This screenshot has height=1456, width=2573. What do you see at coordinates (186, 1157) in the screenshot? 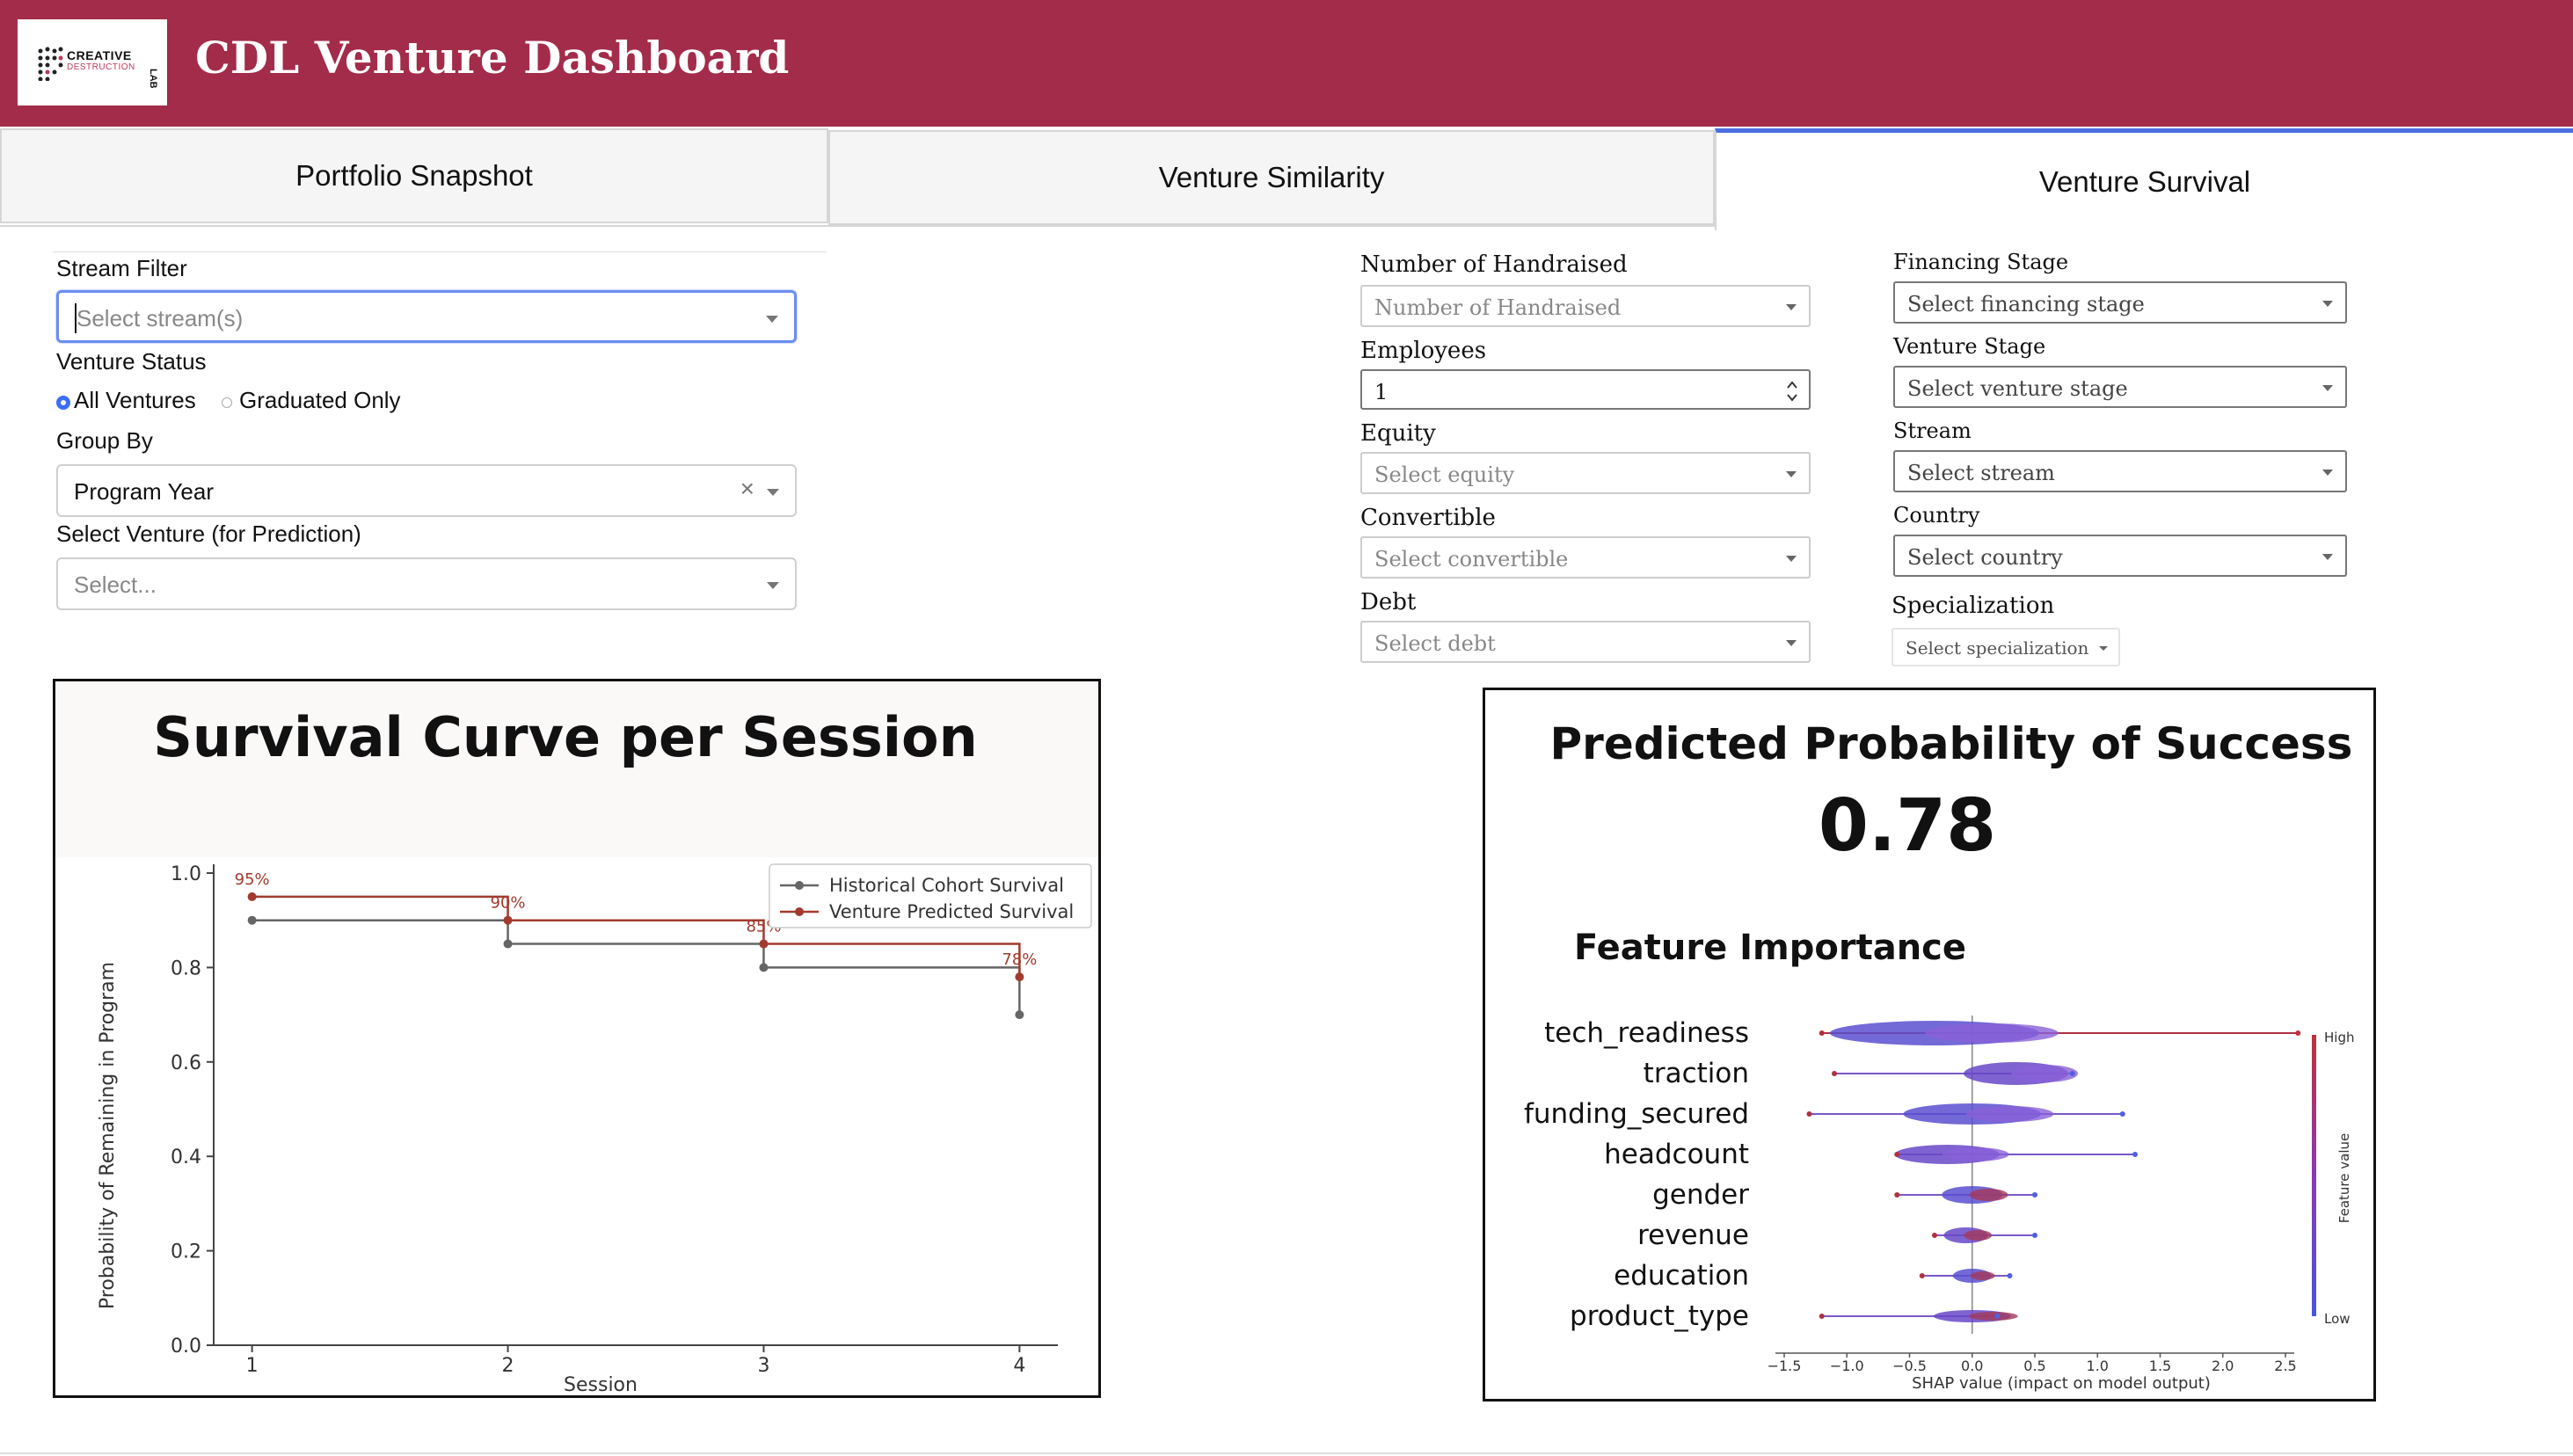
I see `y-tick-label: 0.4` at bounding box center [186, 1157].